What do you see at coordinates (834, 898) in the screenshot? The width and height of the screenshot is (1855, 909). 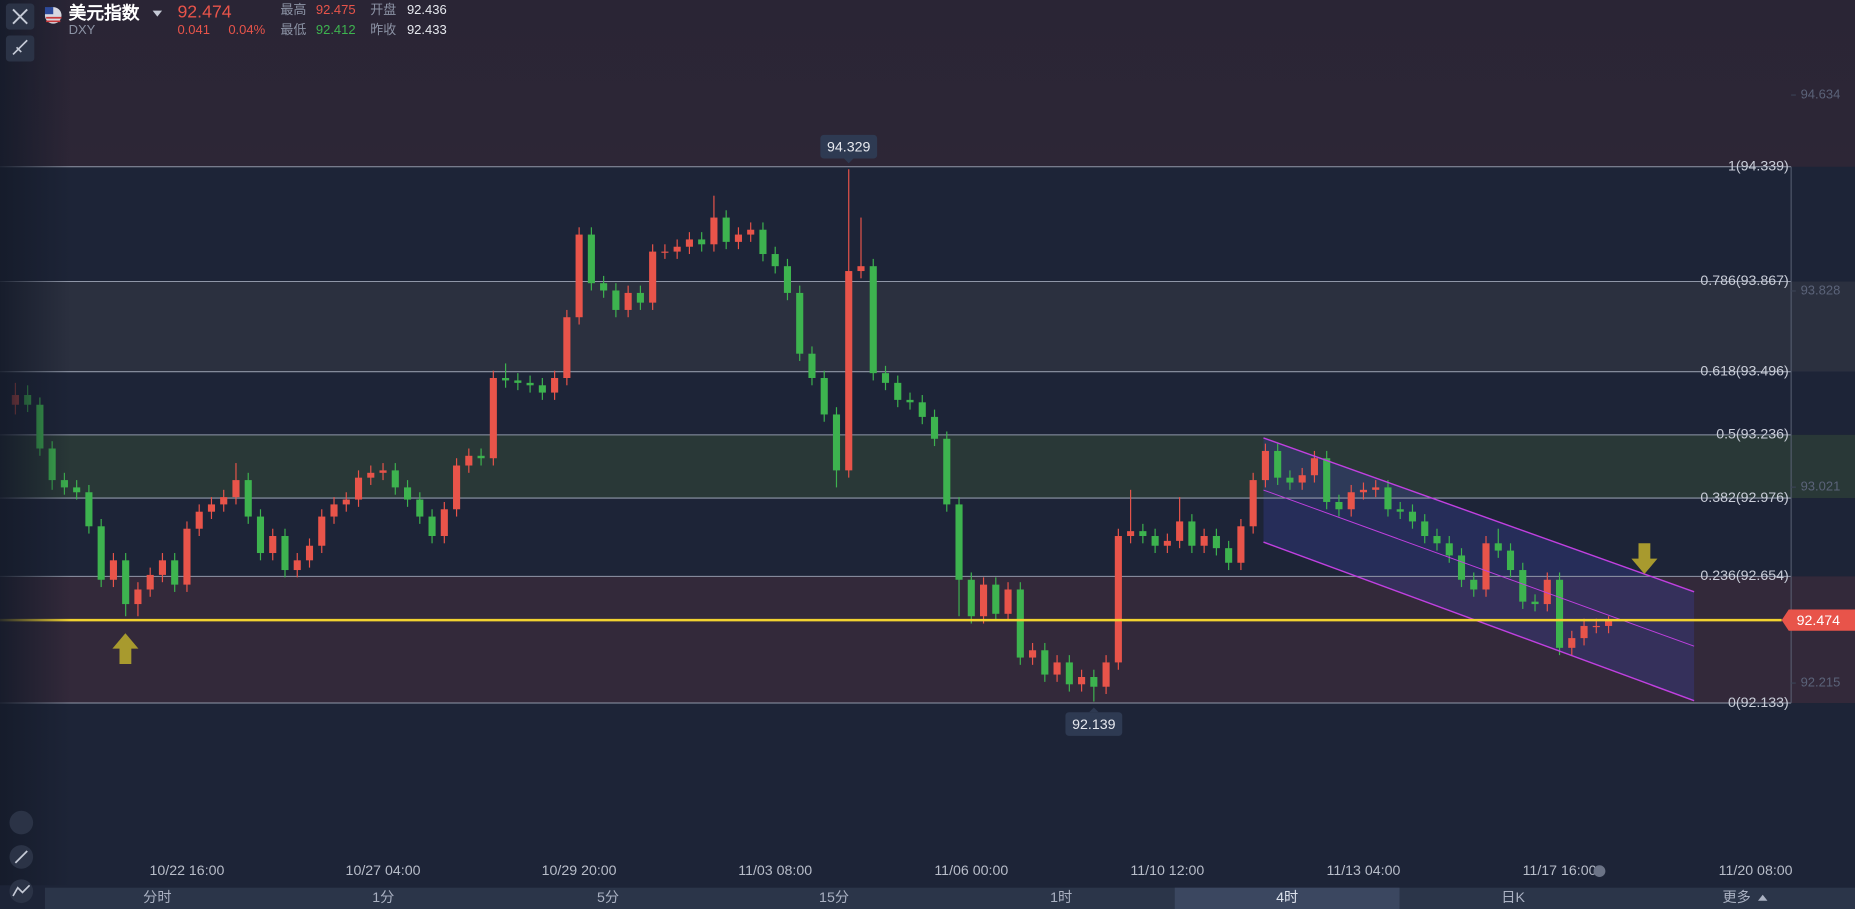 I see `tab: 15分` at bounding box center [834, 898].